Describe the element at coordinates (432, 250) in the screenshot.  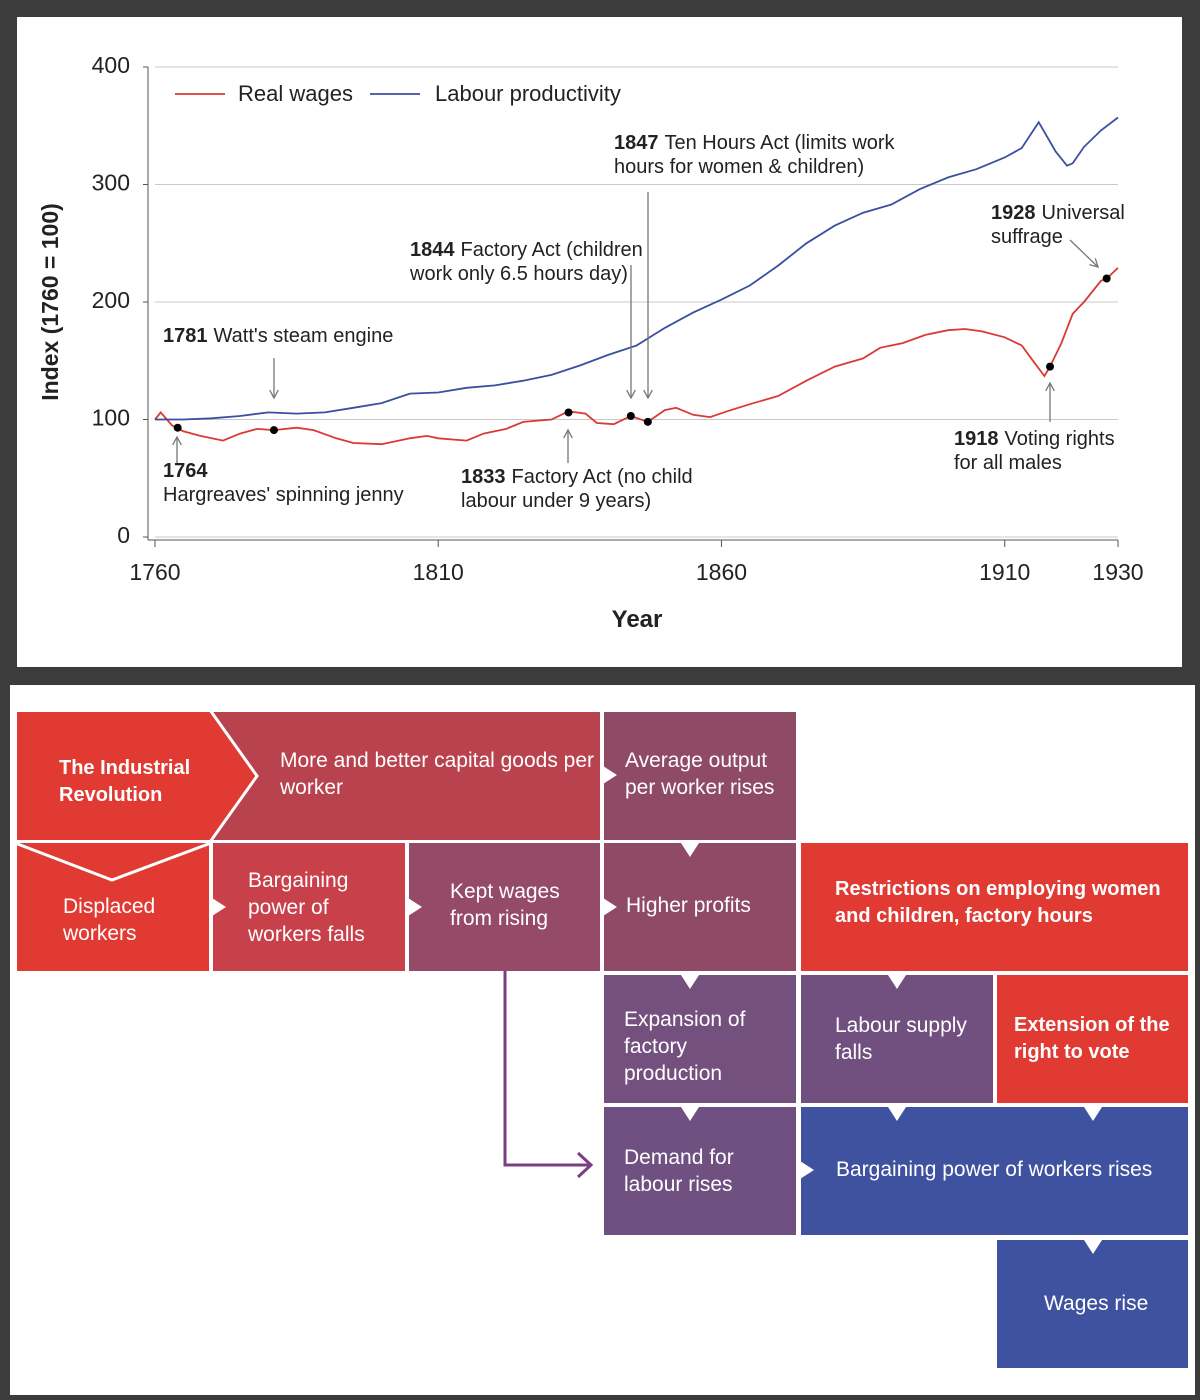
I see `annotation-year: 1844` at that location.